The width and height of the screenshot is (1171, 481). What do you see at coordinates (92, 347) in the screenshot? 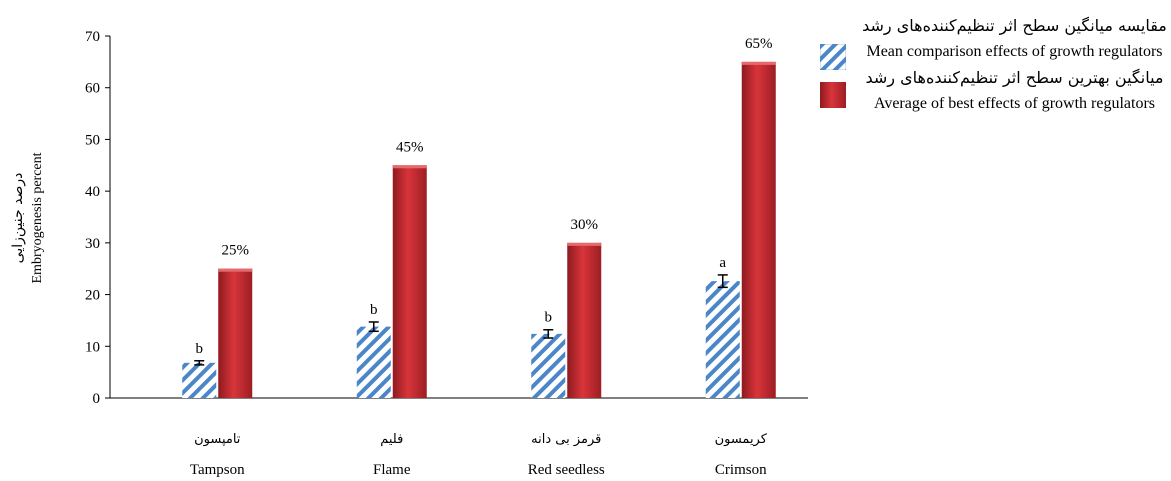
I see `y-tick-label: 10` at bounding box center [92, 347].